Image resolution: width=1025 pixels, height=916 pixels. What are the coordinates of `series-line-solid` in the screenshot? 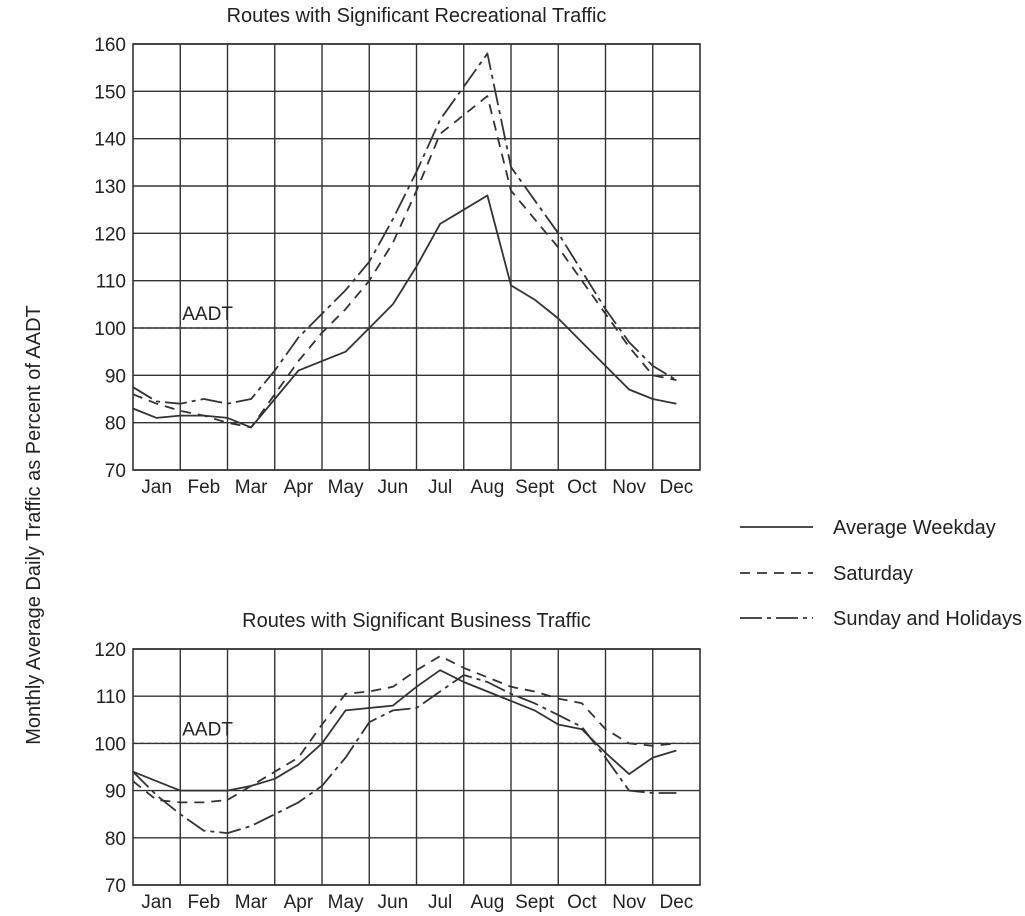 It's located at (404, 311).